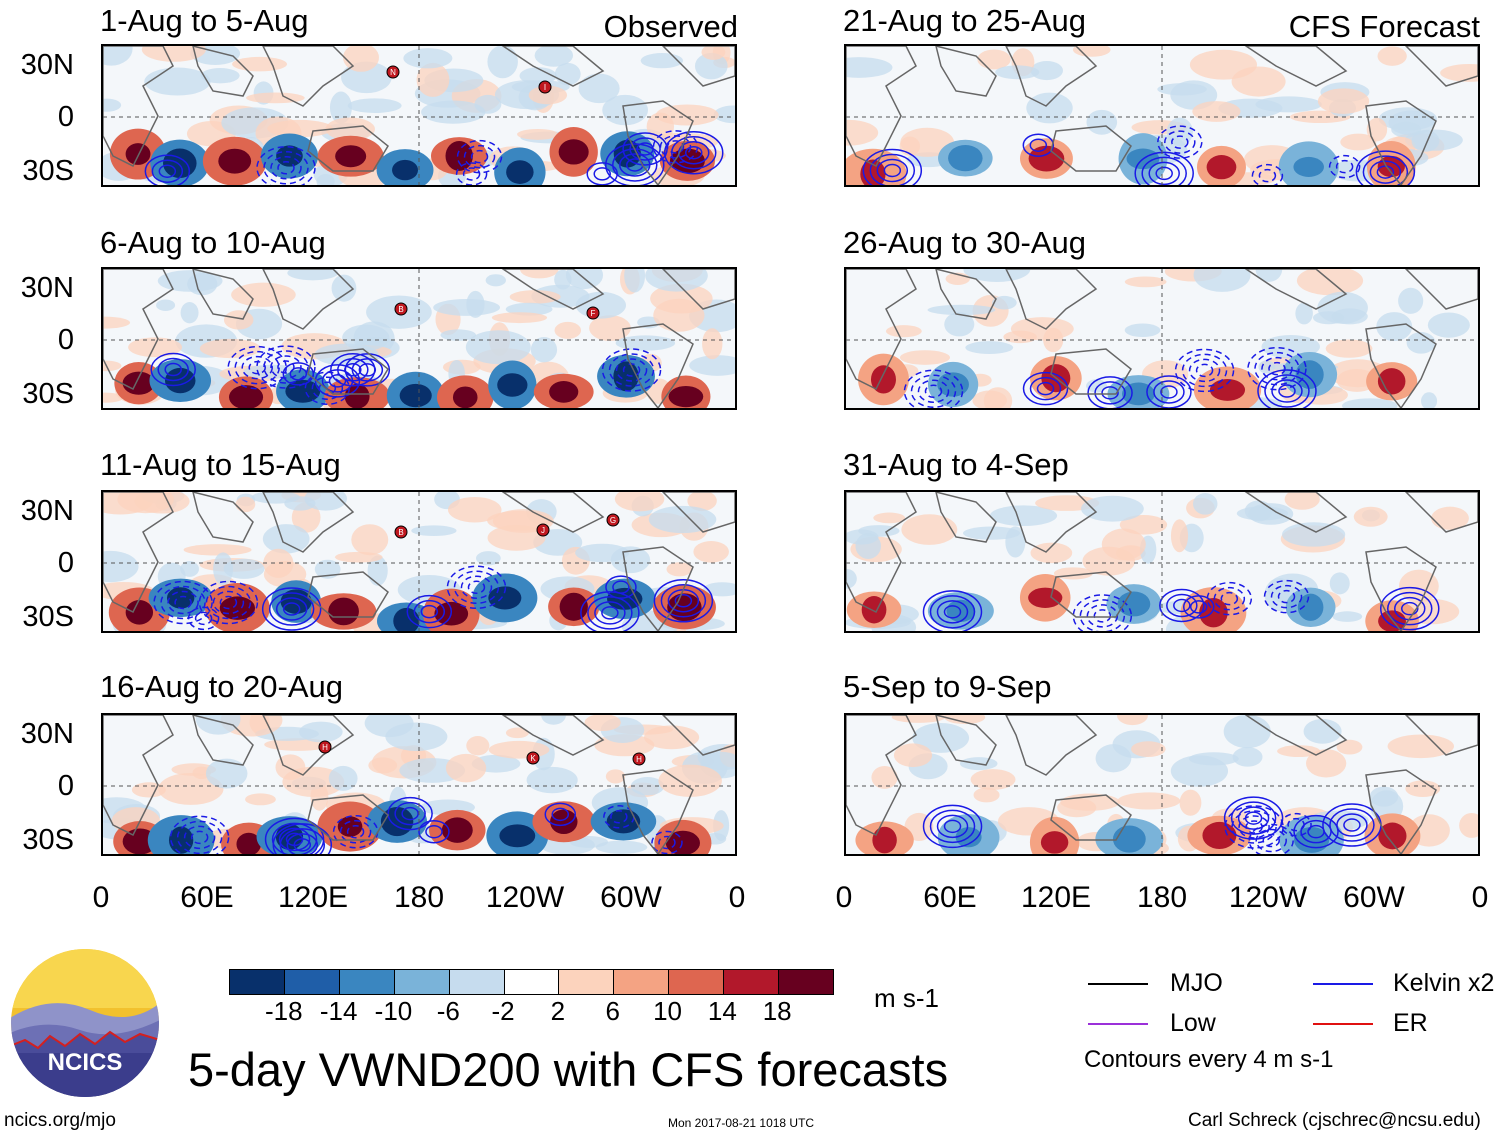  Describe the element at coordinates (1384, 26) in the screenshot. I see `forecast-label: CFS Forecast` at that location.